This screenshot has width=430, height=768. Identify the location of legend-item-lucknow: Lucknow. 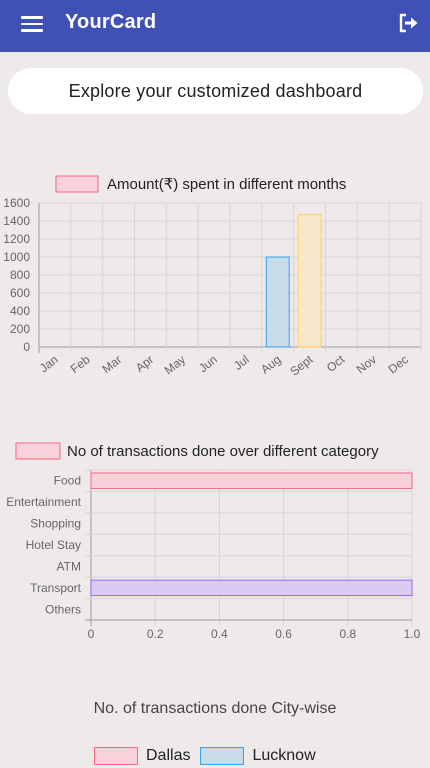
(258, 756).